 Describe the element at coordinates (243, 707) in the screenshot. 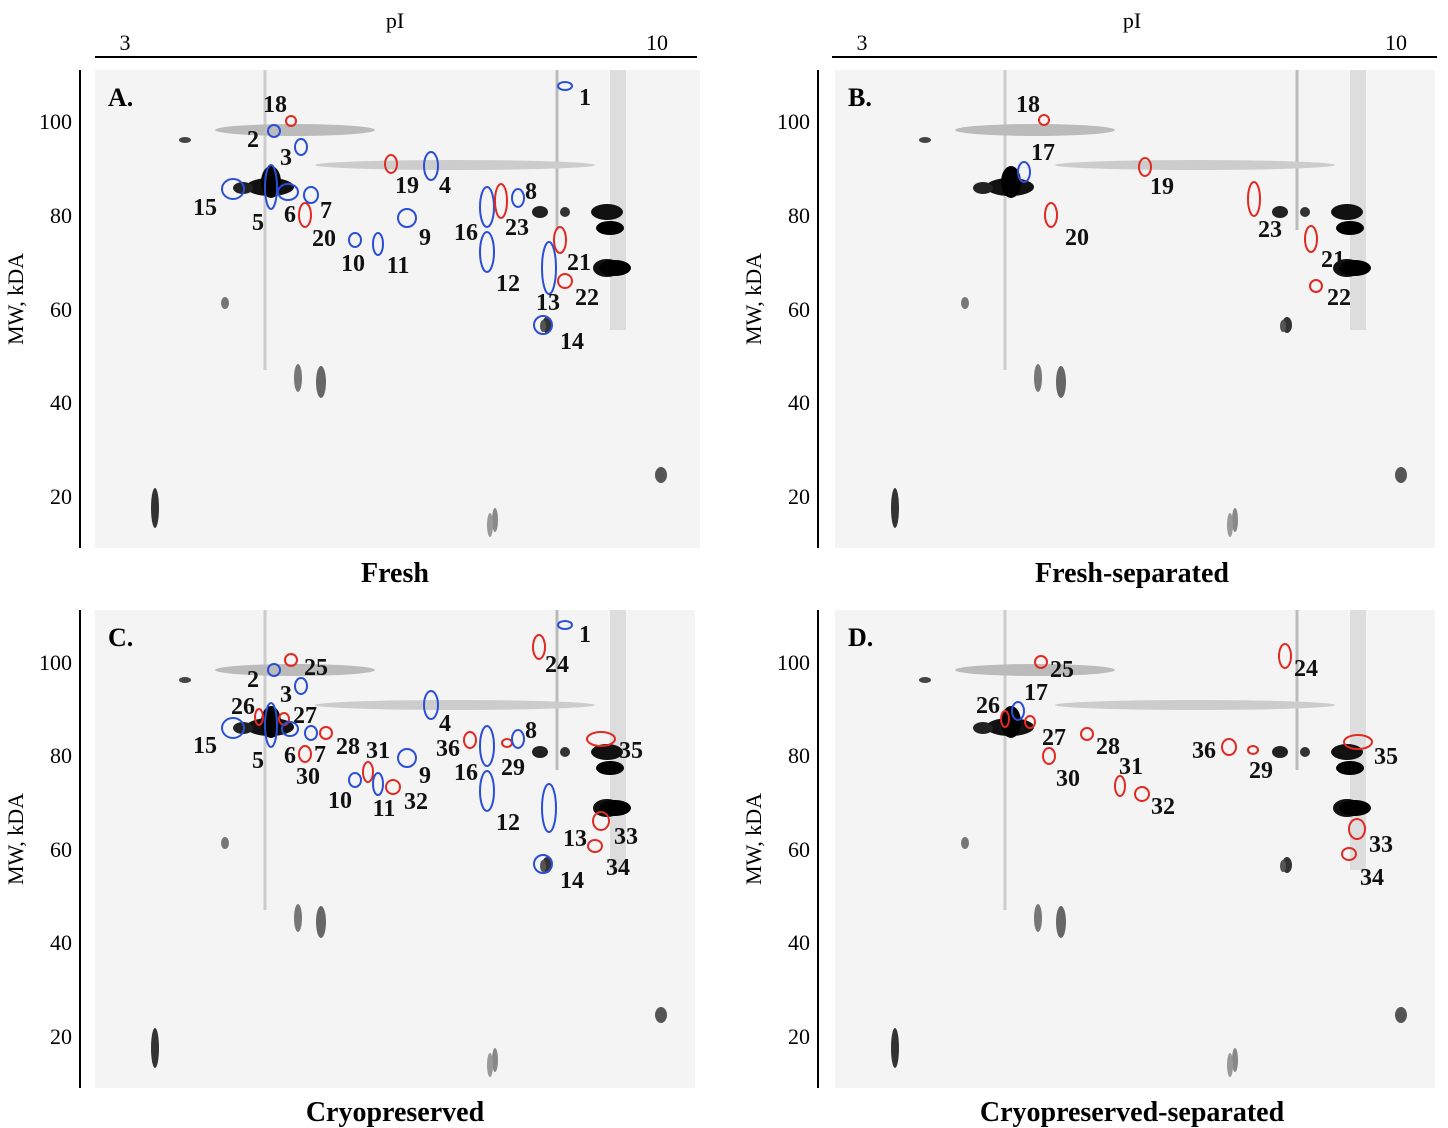

I see `spot-label: 26` at that location.